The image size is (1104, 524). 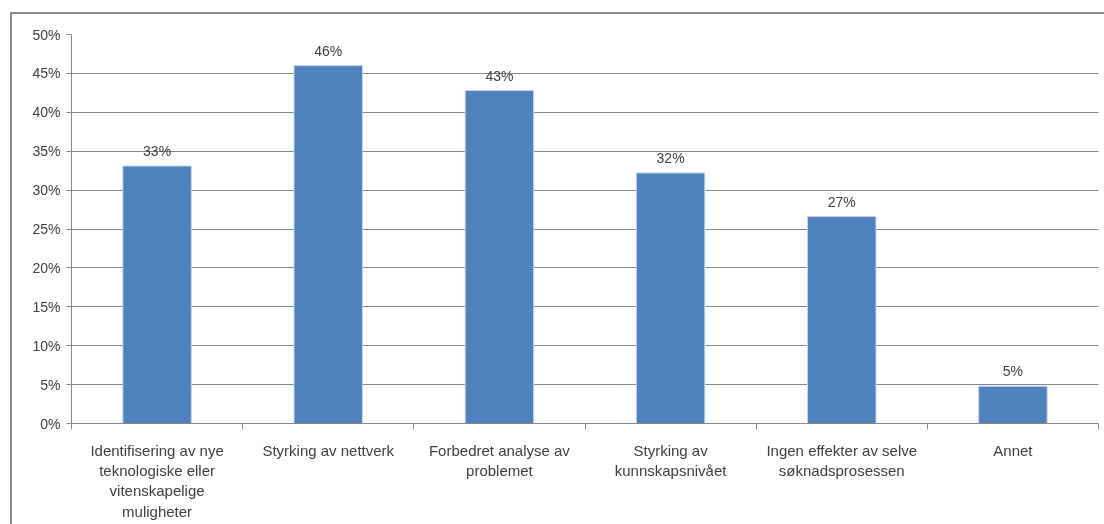 I want to click on x-tick-label: Identifisering av nye teknologiske eller vitenskapelige muligheter, so click(x=157, y=480).